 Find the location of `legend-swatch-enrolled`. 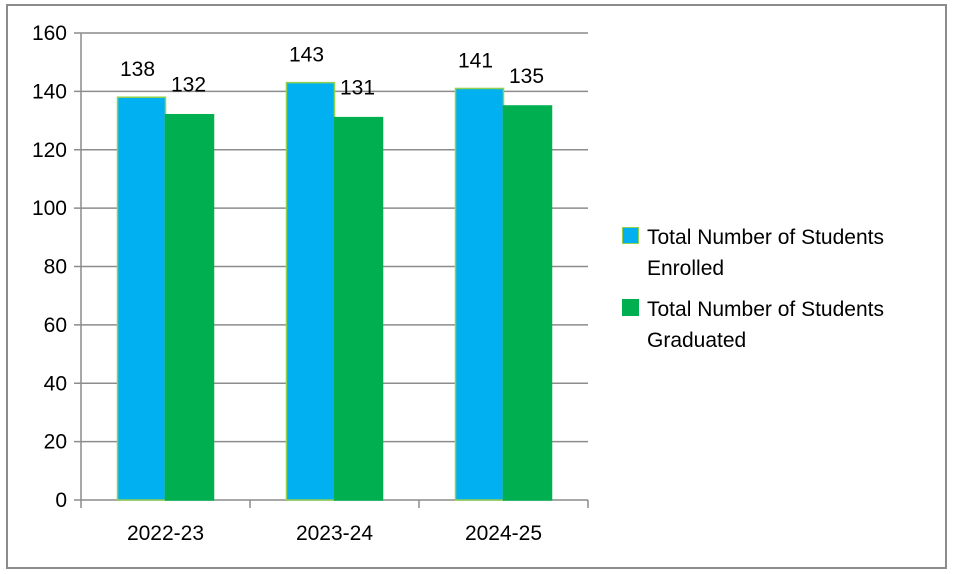

legend-swatch-enrolled is located at coordinates (630, 235).